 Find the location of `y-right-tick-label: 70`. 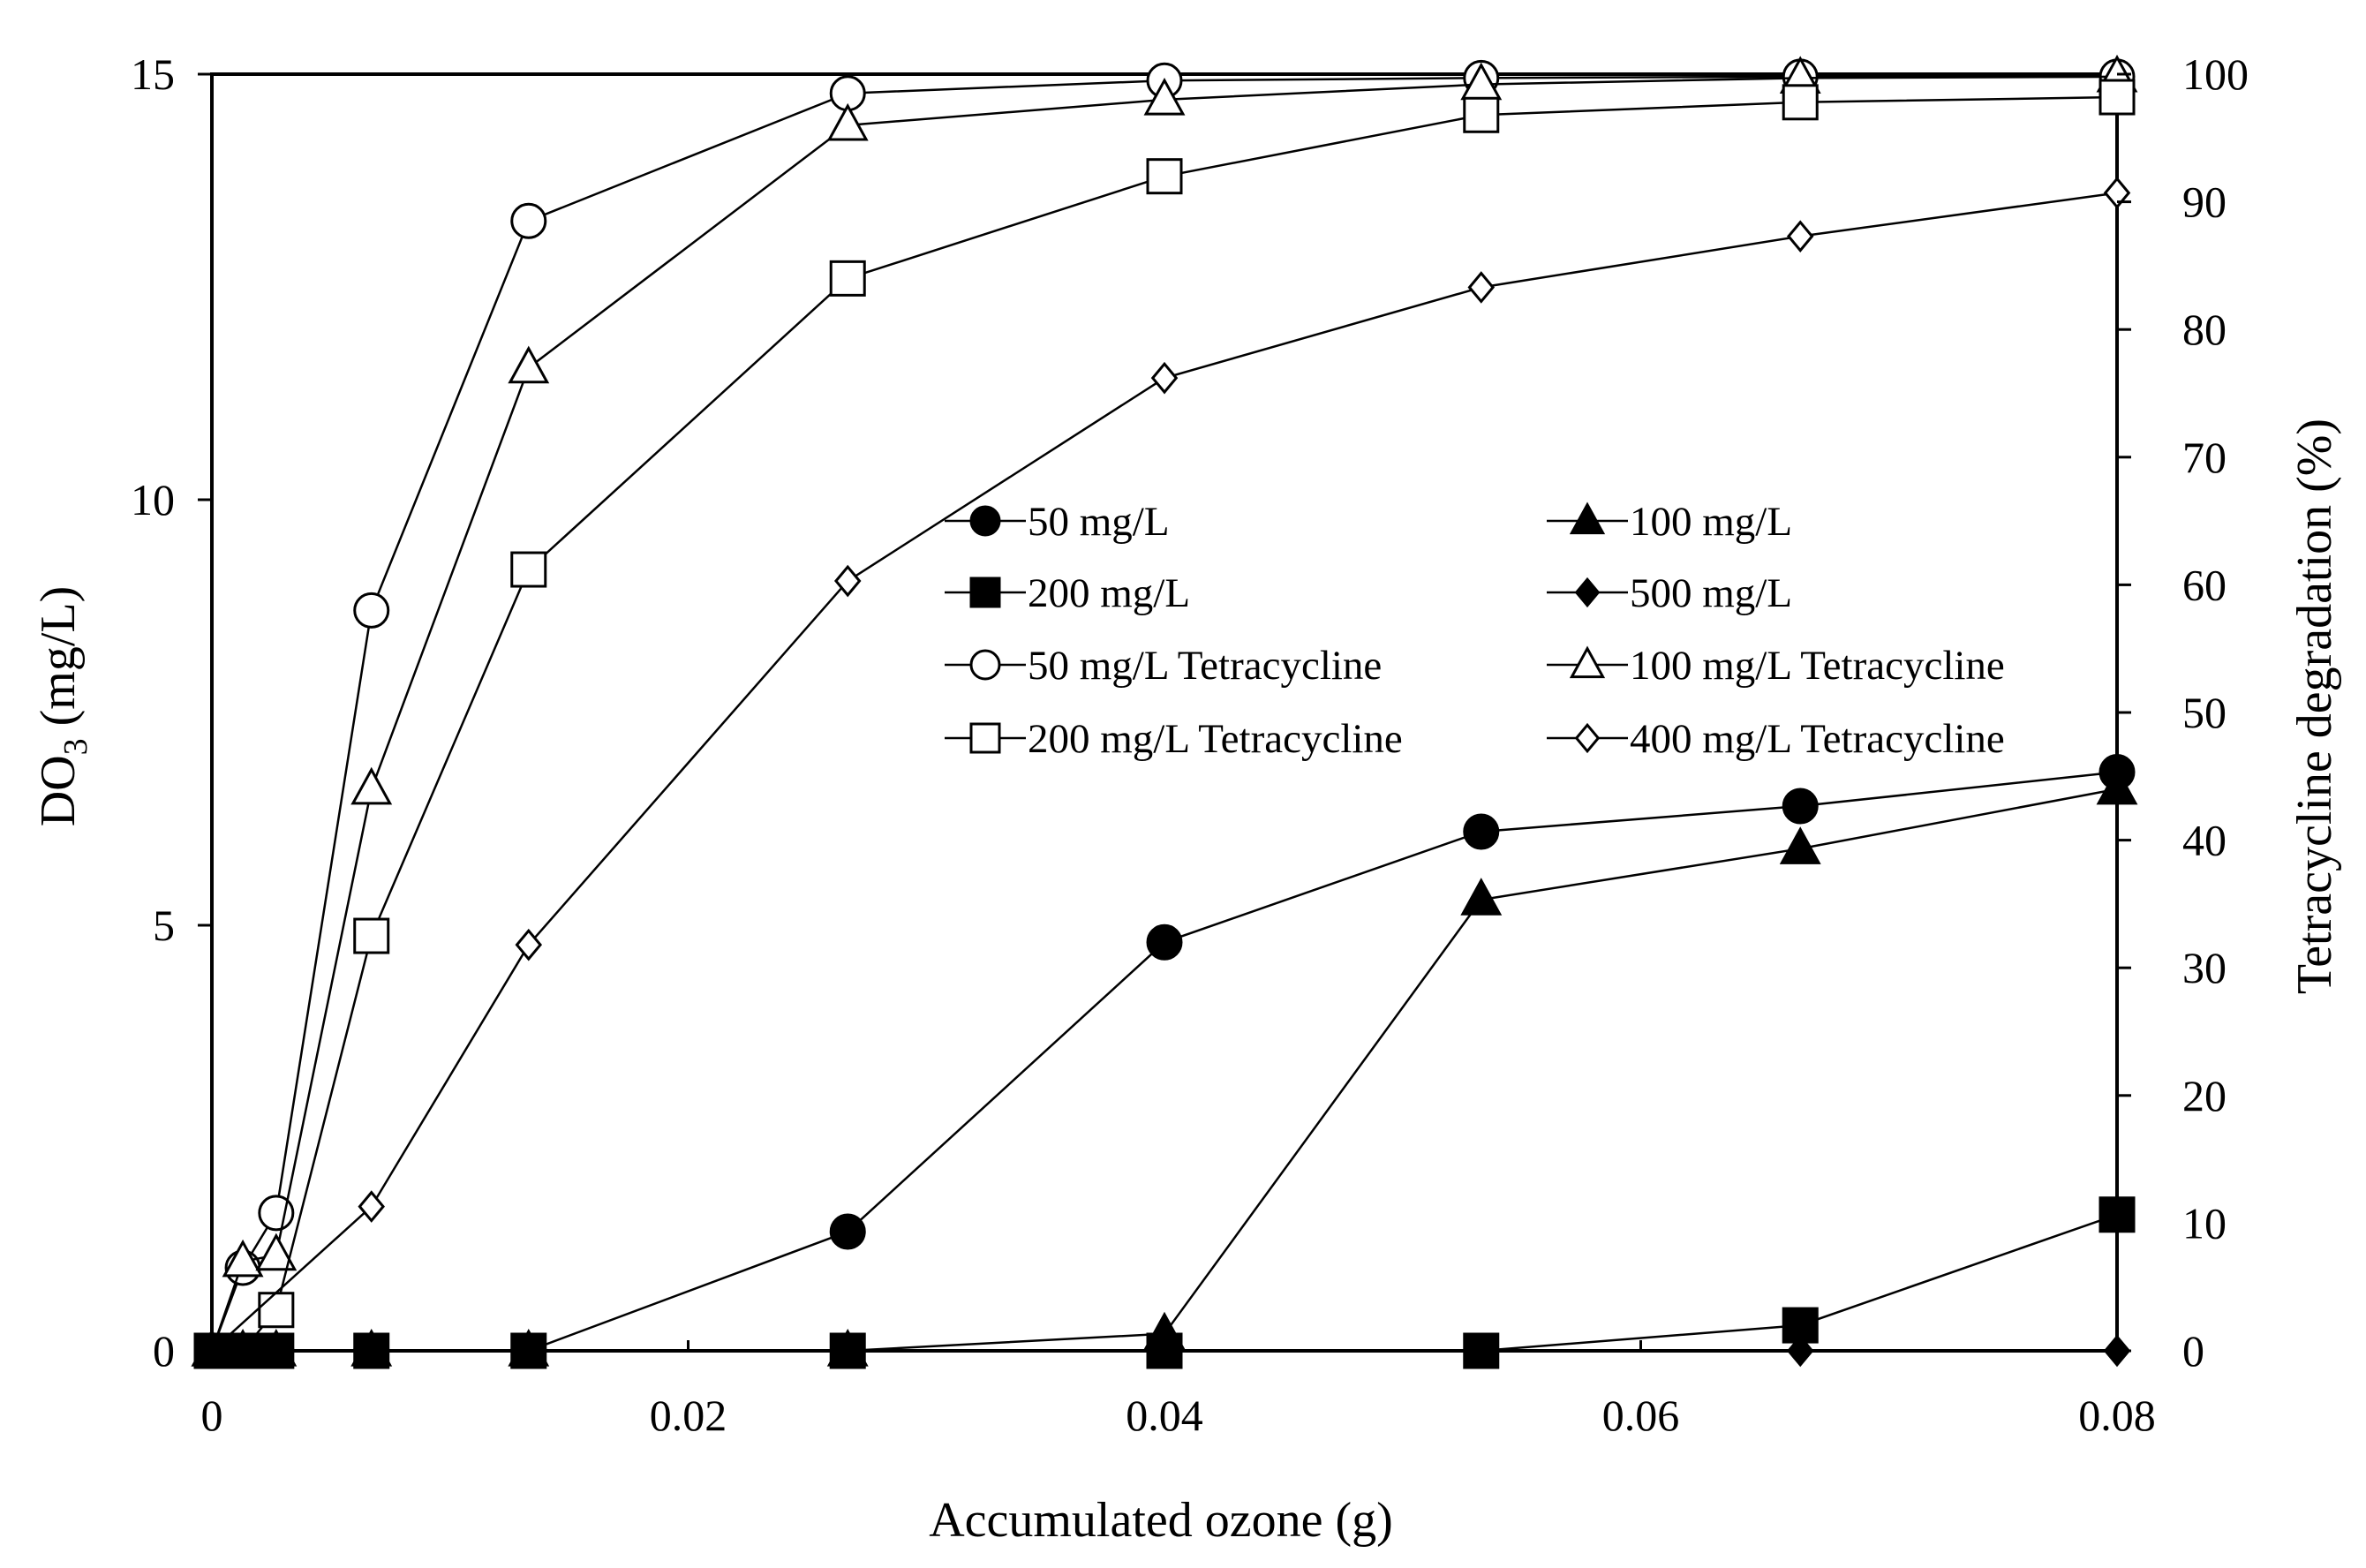

y-right-tick-label: 70 is located at coordinates (2204, 457).